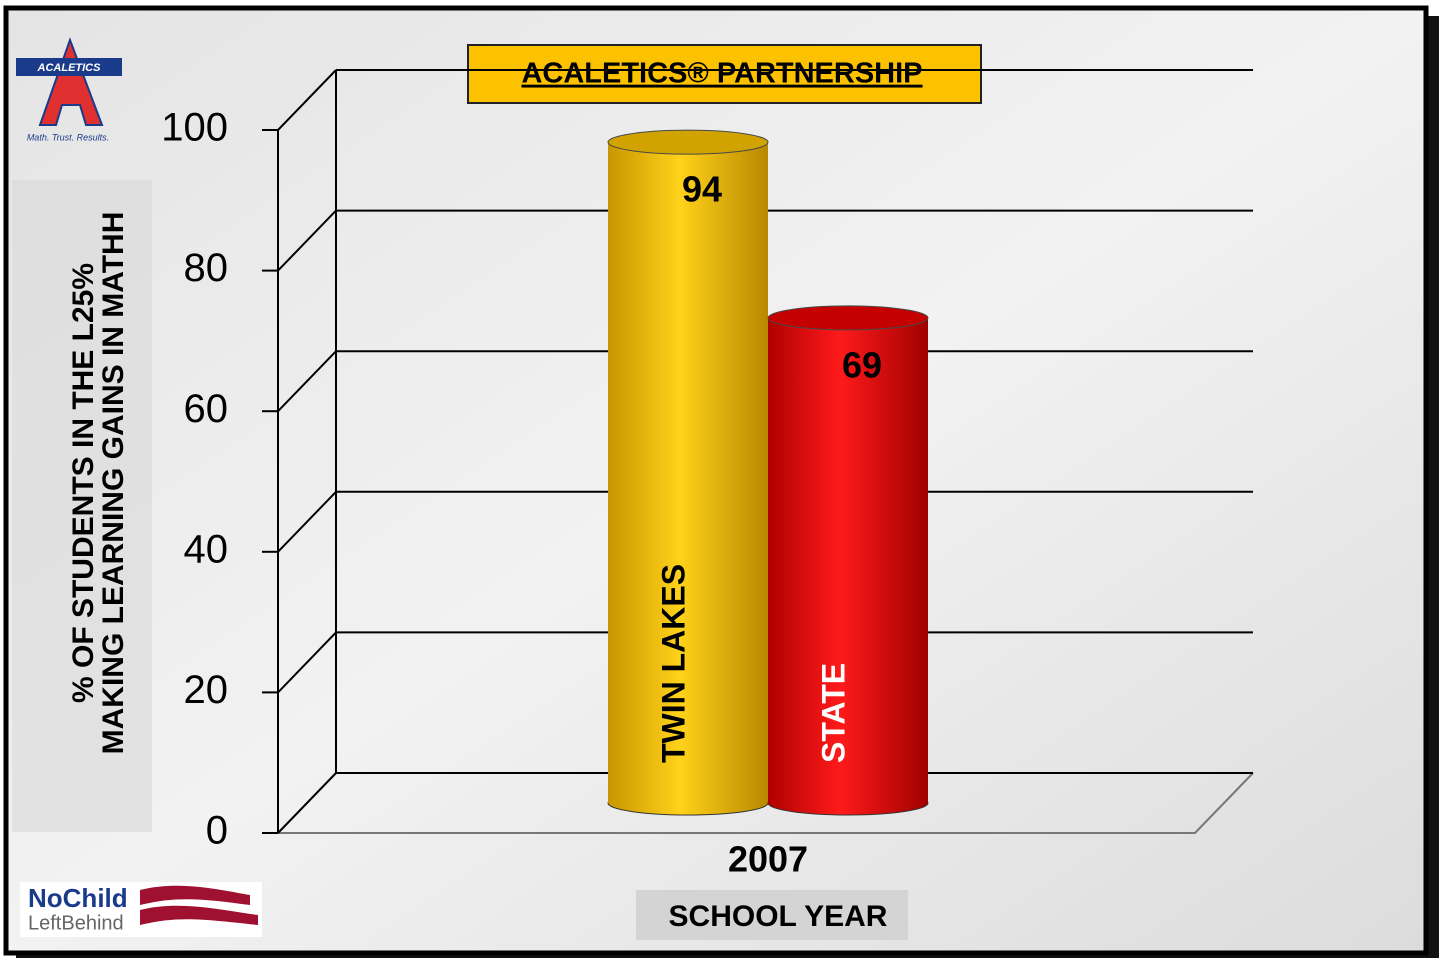 This screenshot has width=1439, height=963. I want to click on floor, so click(766, 803).